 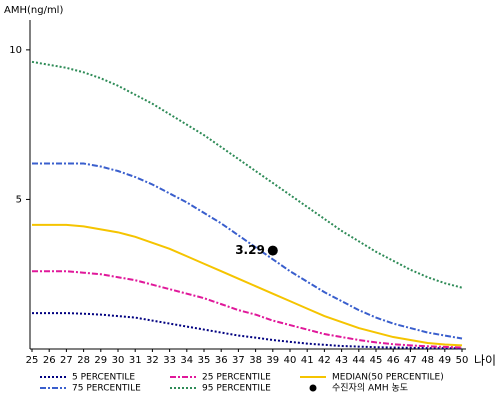 What do you see at coordinates (272, 360) in the screenshot?
I see `x-tick-label: 39` at bounding box center [272, 360].